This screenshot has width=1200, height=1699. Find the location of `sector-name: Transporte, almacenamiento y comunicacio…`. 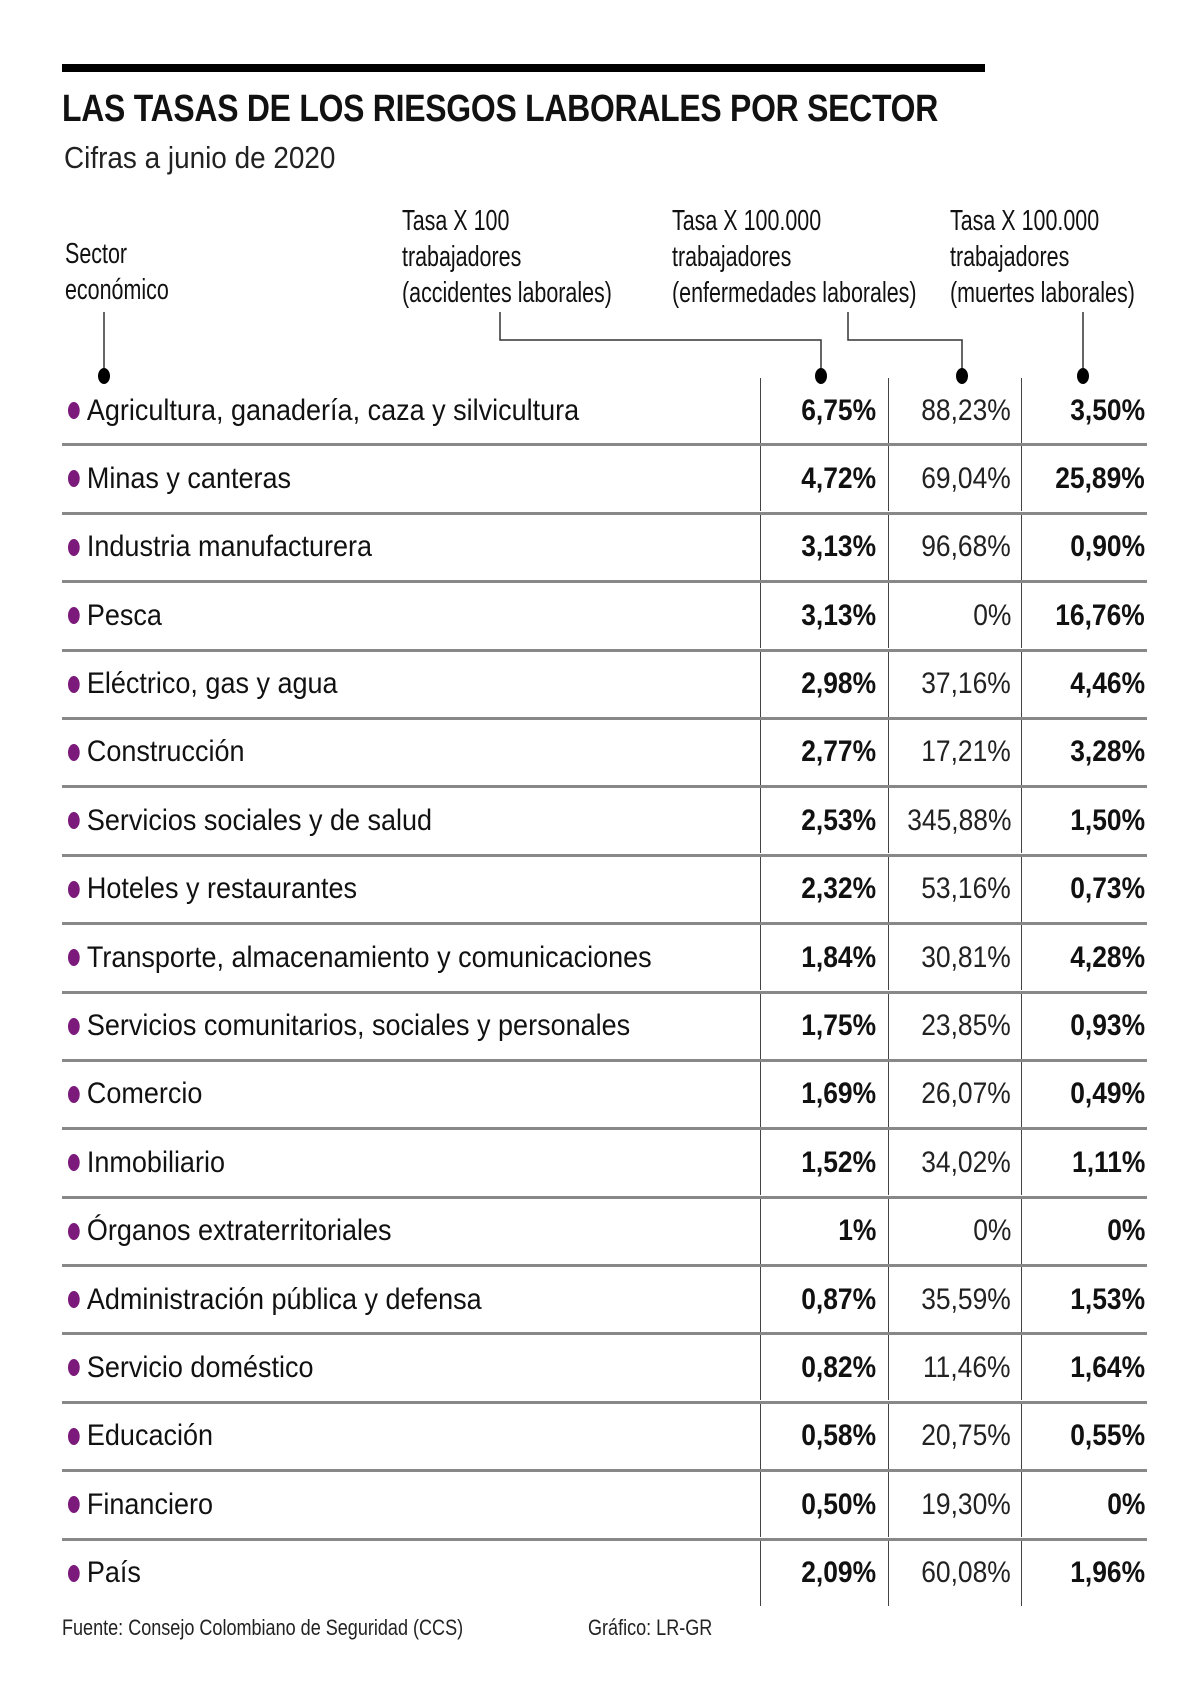

sector-name: Transporte, almacenamiento y comunicacio… is located at coordinates (369, 957).